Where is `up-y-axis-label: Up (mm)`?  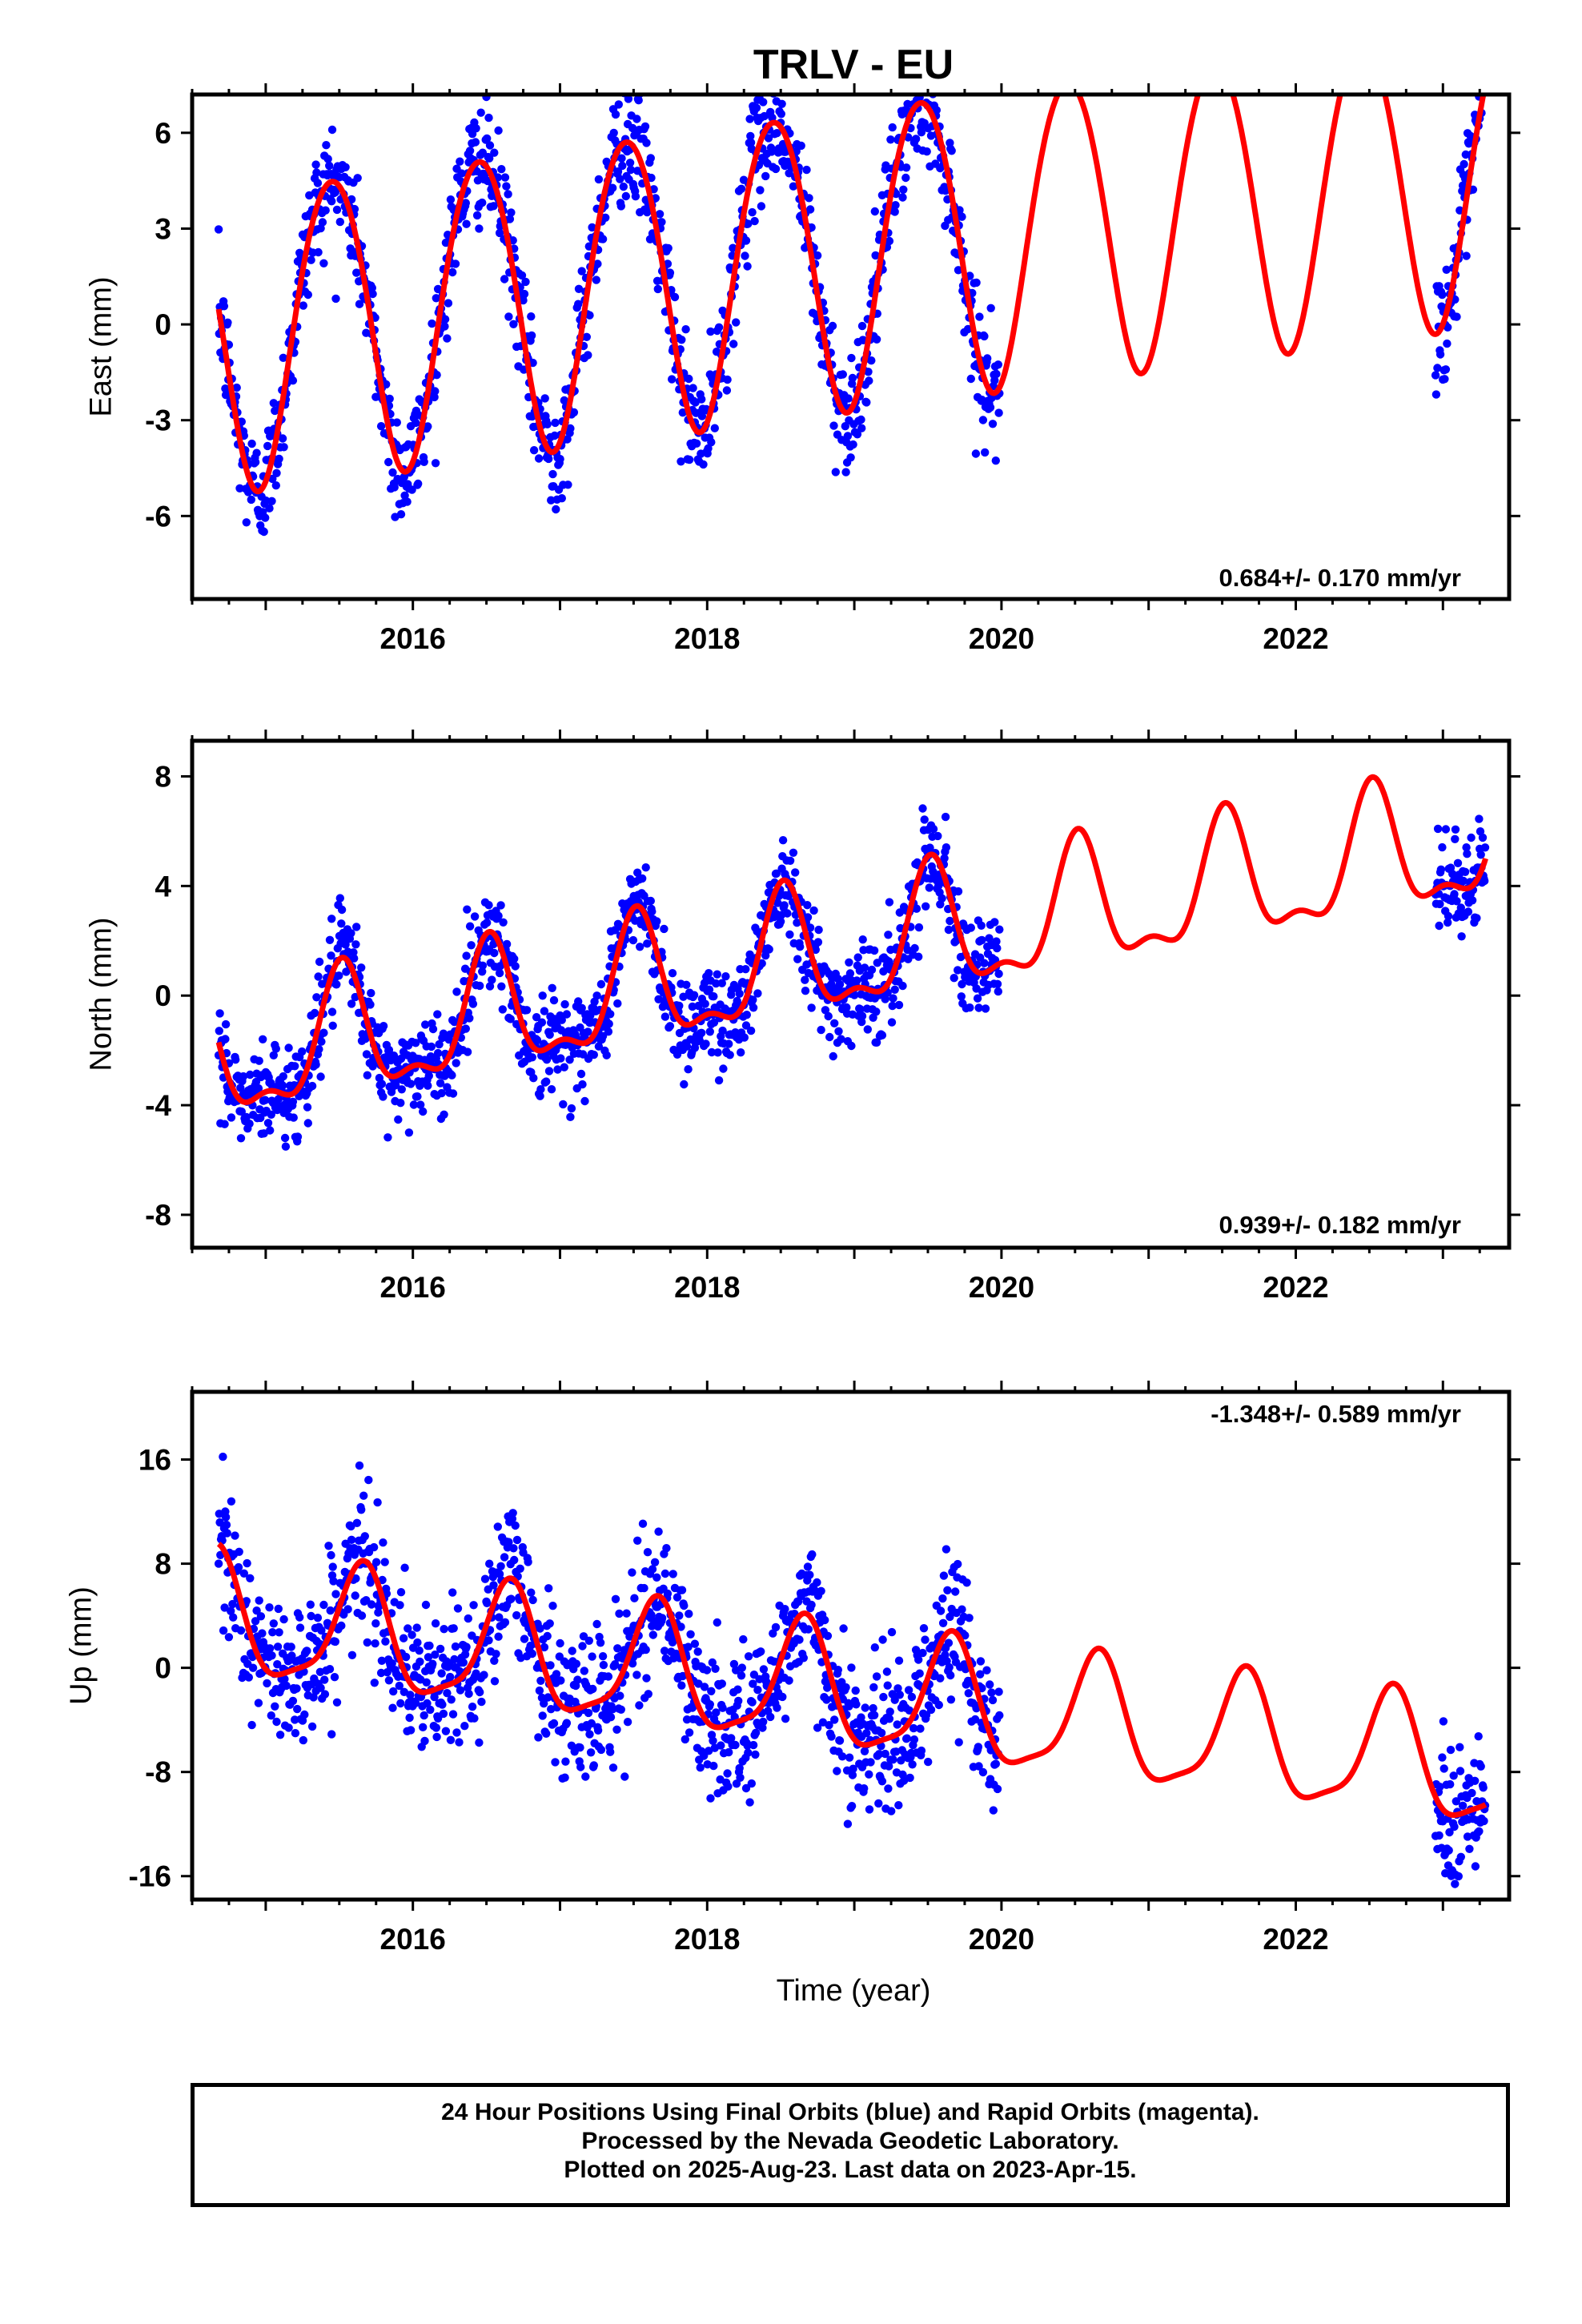
up-y-axis-label: Up (mm) is located at coordinates (81, 1645).